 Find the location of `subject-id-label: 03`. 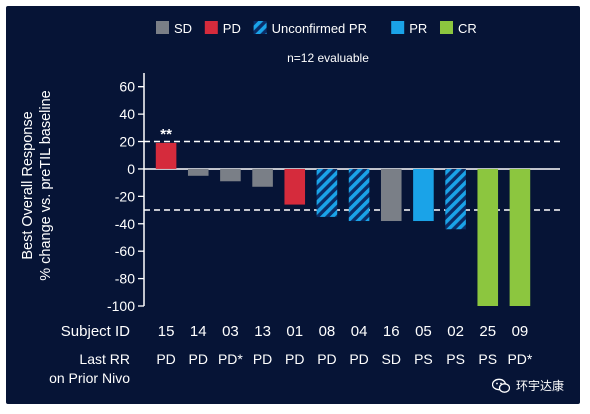

subject-id-label: 03 is located at coordinates (230, 331).